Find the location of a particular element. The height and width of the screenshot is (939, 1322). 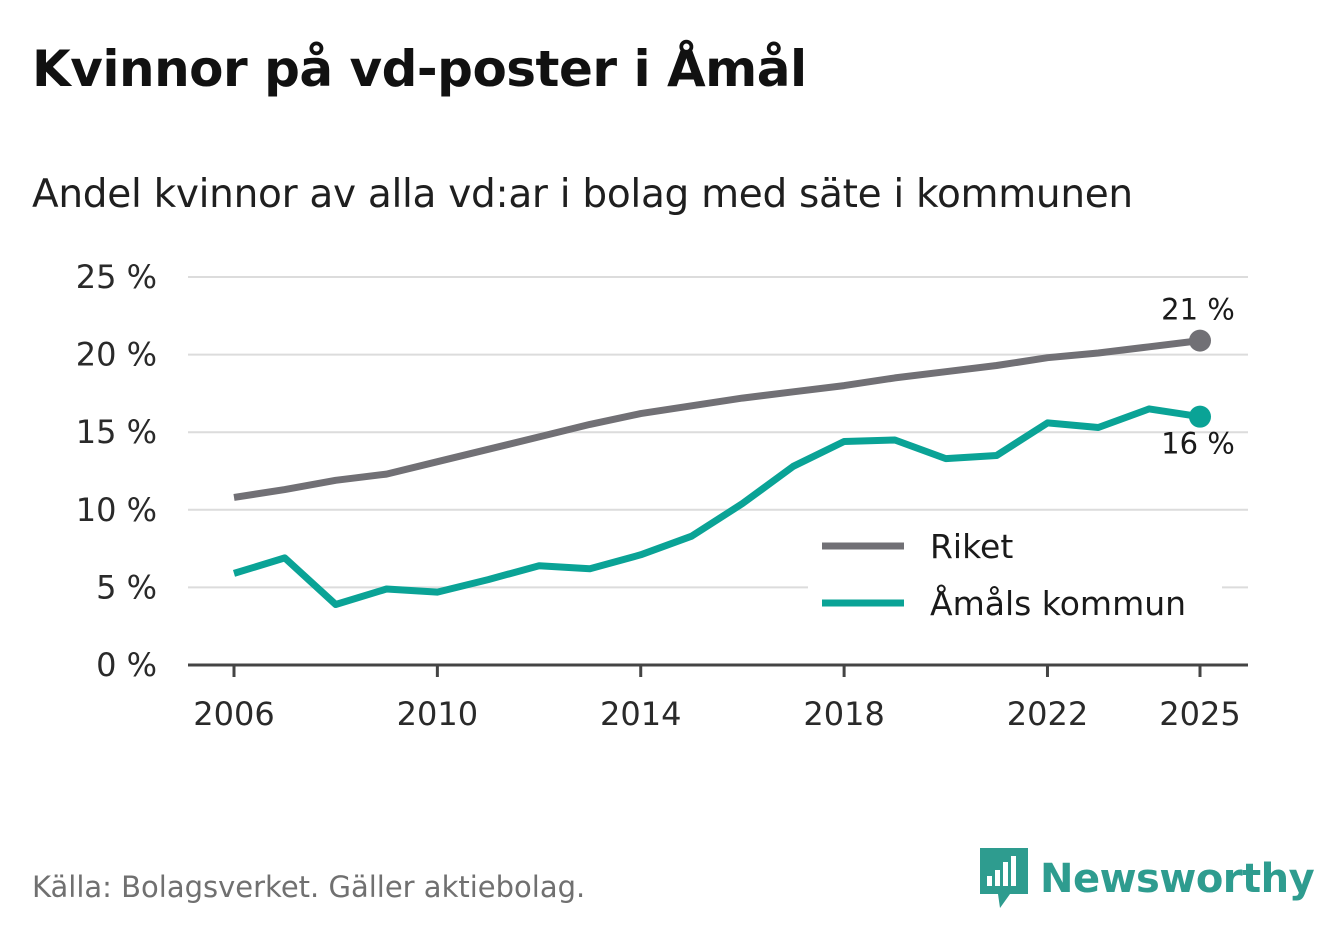

brand-name: Newsworthy is located at coordinates (1177, 879).